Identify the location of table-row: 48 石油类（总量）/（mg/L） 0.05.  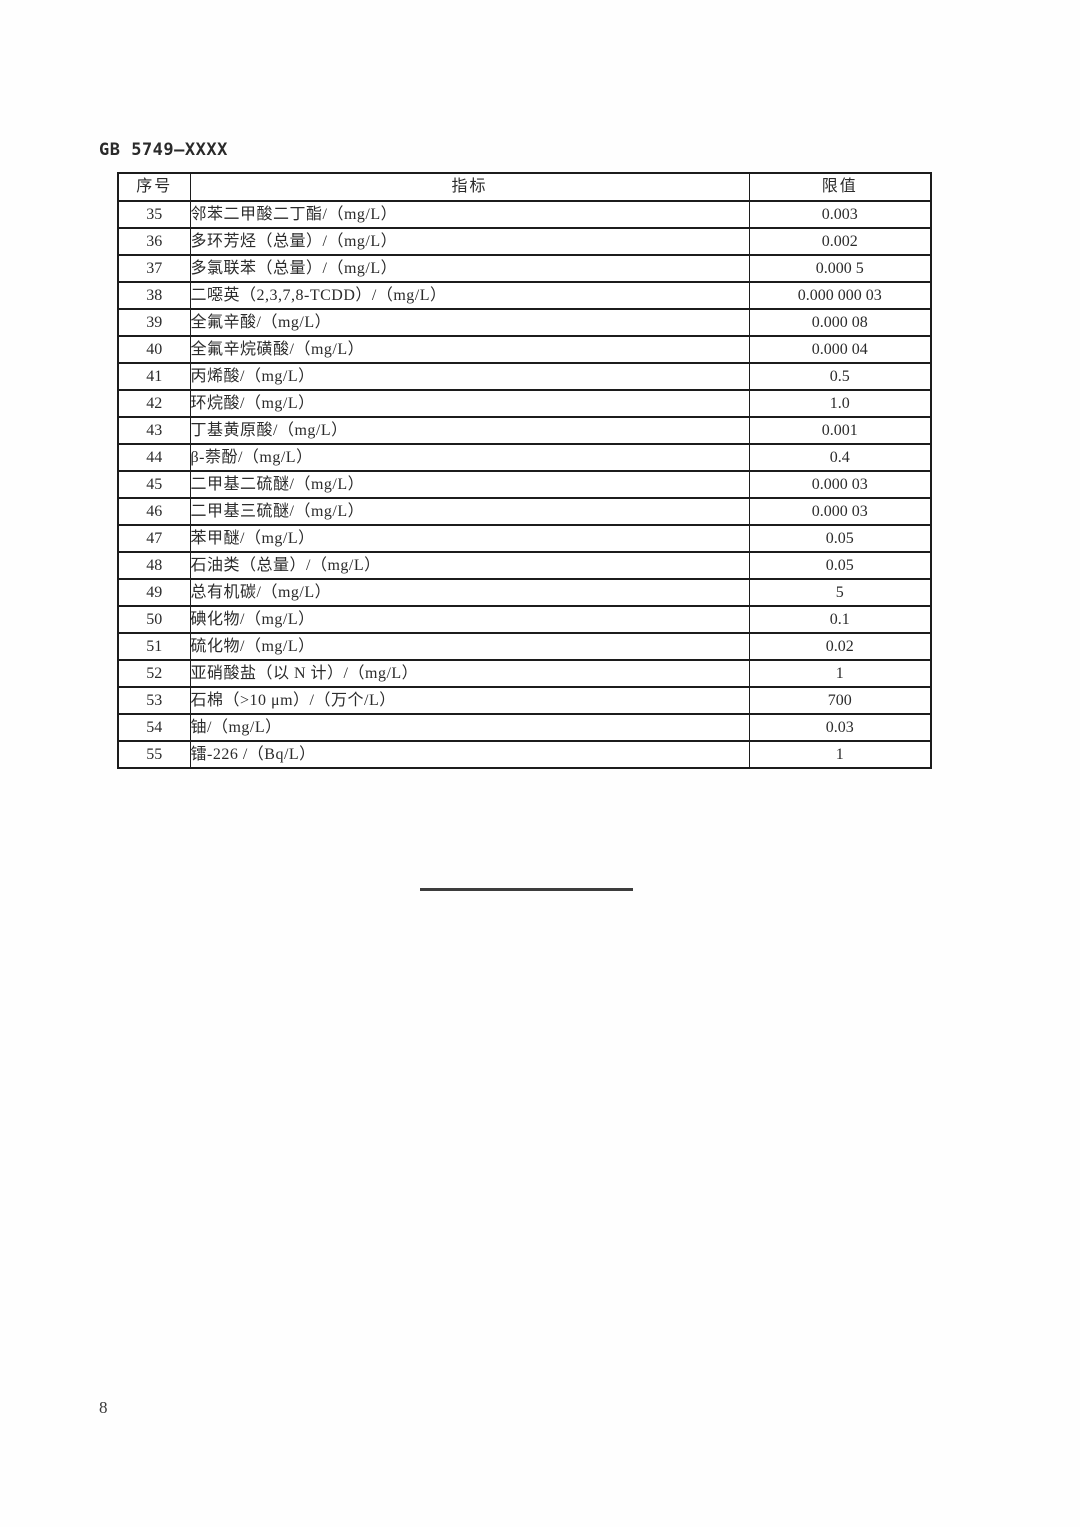
(524, 565).